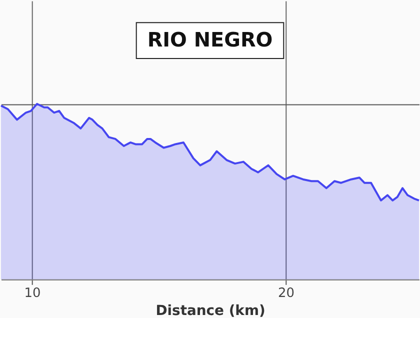  What do you see at coordinates (211, 310) in the screenshot?
I see `x-axis-title: Distance (km)` at bounding box center [211, 310].